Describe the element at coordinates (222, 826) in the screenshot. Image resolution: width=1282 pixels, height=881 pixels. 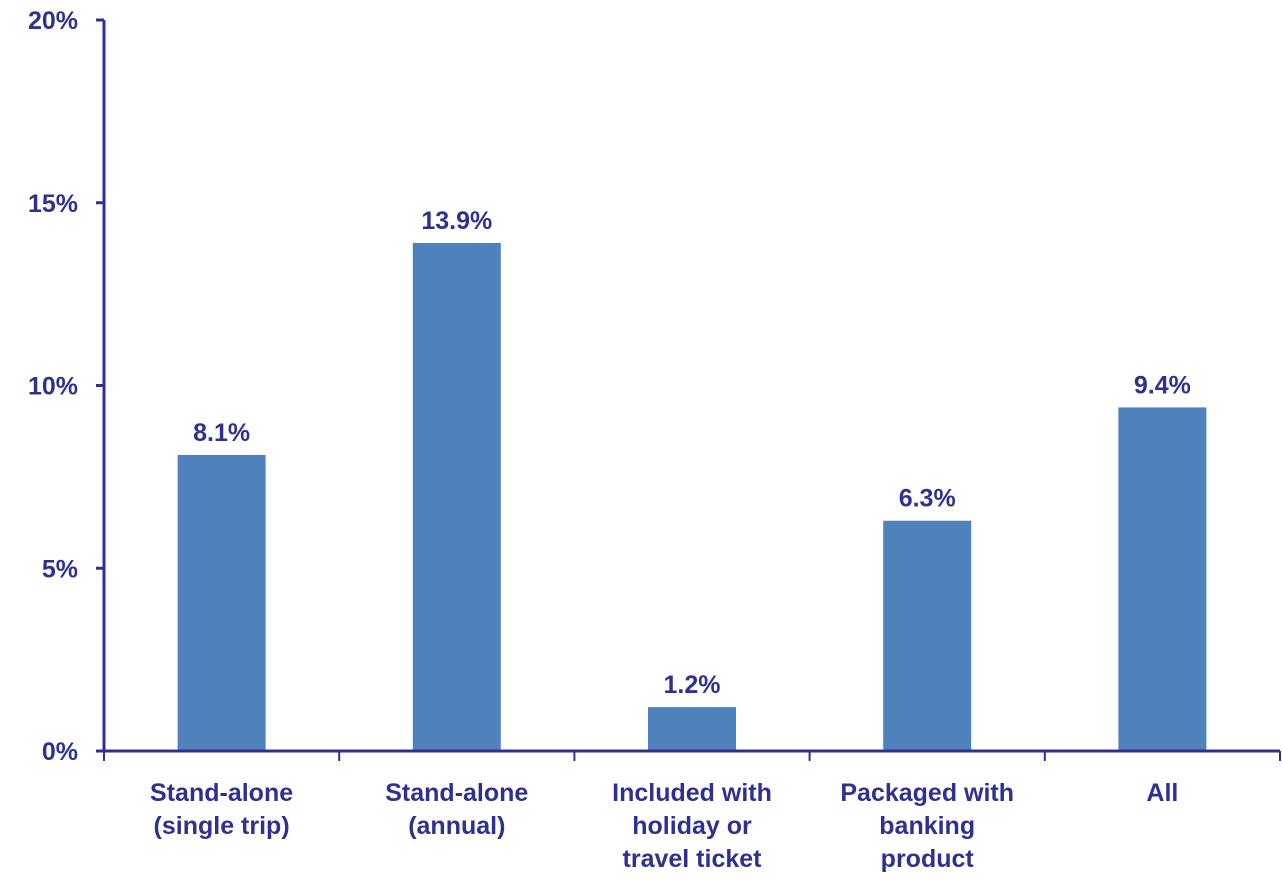
I see `x-category-label-line: (single trip)` at that location.